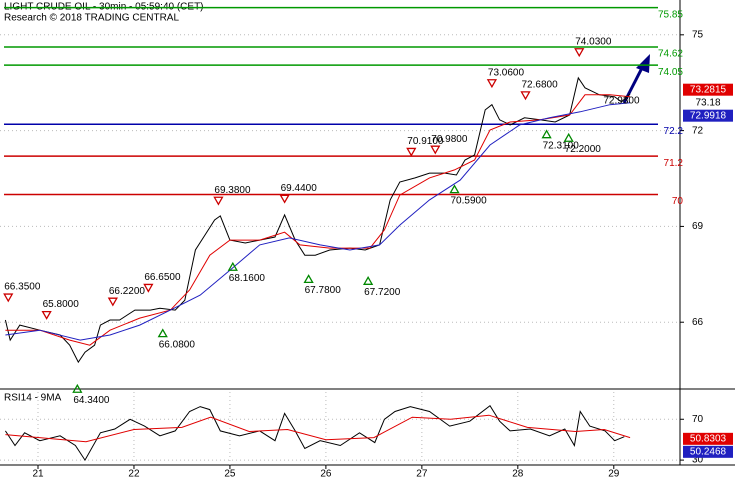 The image size is (735, 480). What do you see at coordinates (593, 41) in the screenshot?
I see `annotation-label: 74.0300` at bounding box center [593, 41].